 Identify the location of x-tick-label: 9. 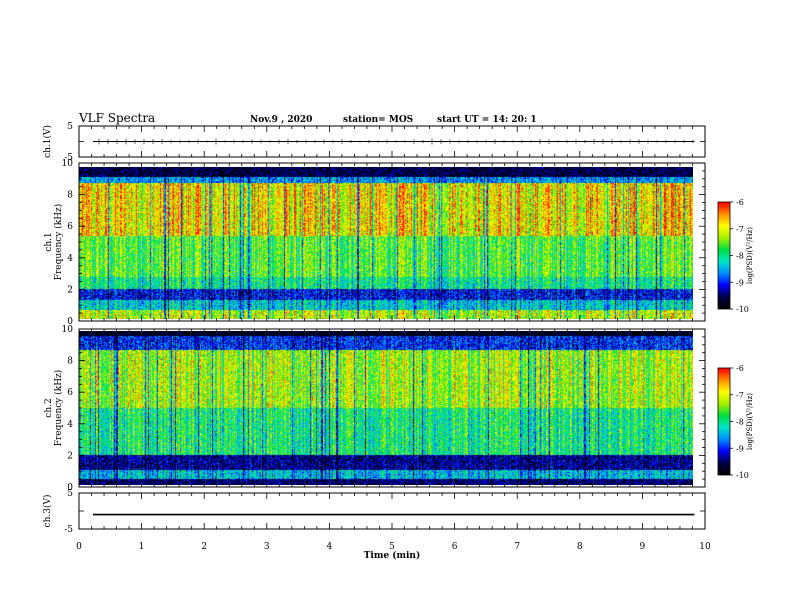
(643, 547).